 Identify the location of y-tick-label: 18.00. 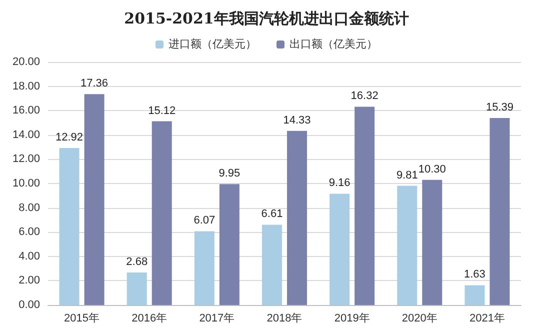
(26, 86).